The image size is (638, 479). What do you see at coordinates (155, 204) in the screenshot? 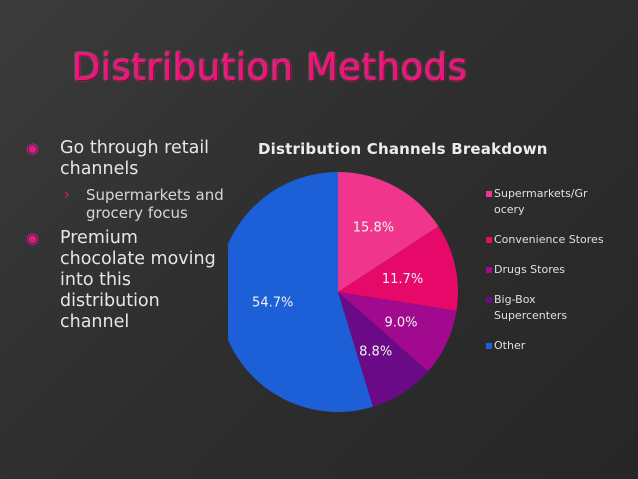
I see `sub-bullet-text: Supermarkets and grocery focus` at bounding box center [155, 204].